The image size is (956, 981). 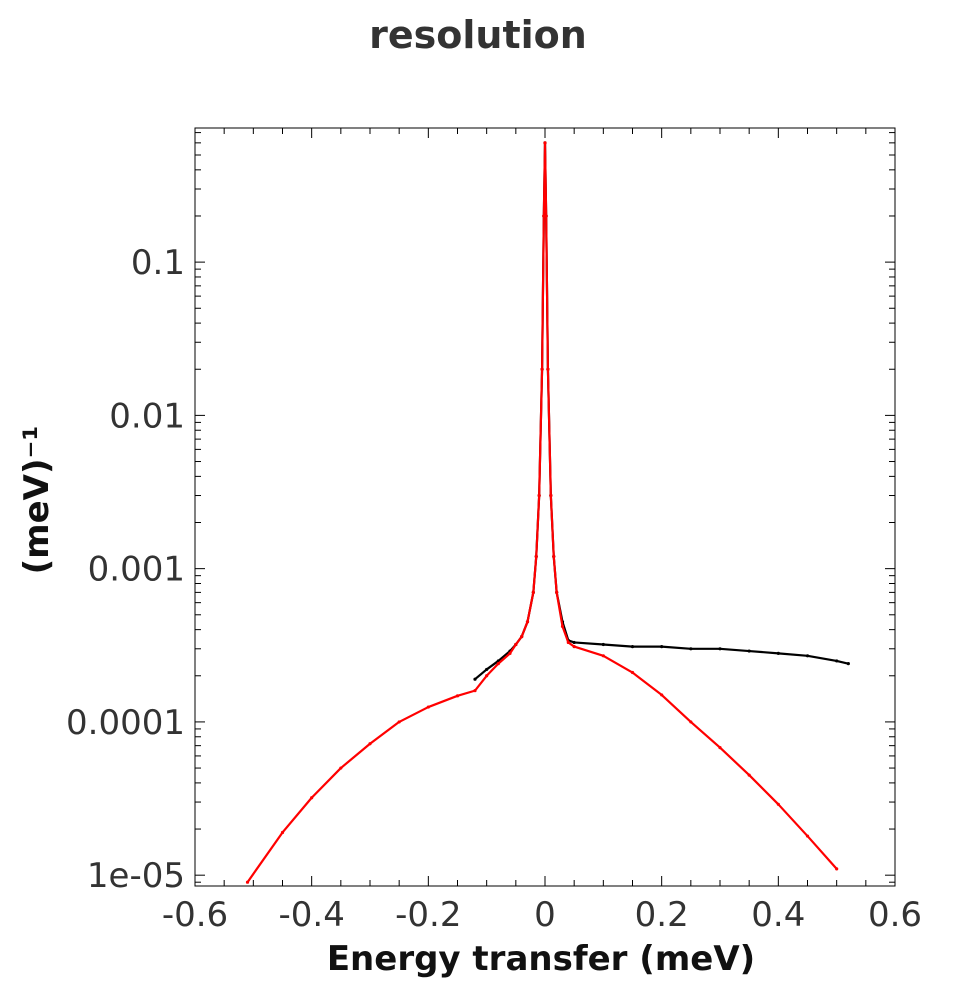 What do you see at coordinates (37, 500) in the screenshot?
I see `y-axis-label: (meV)⁻¹` at bounding box center [37, 500].